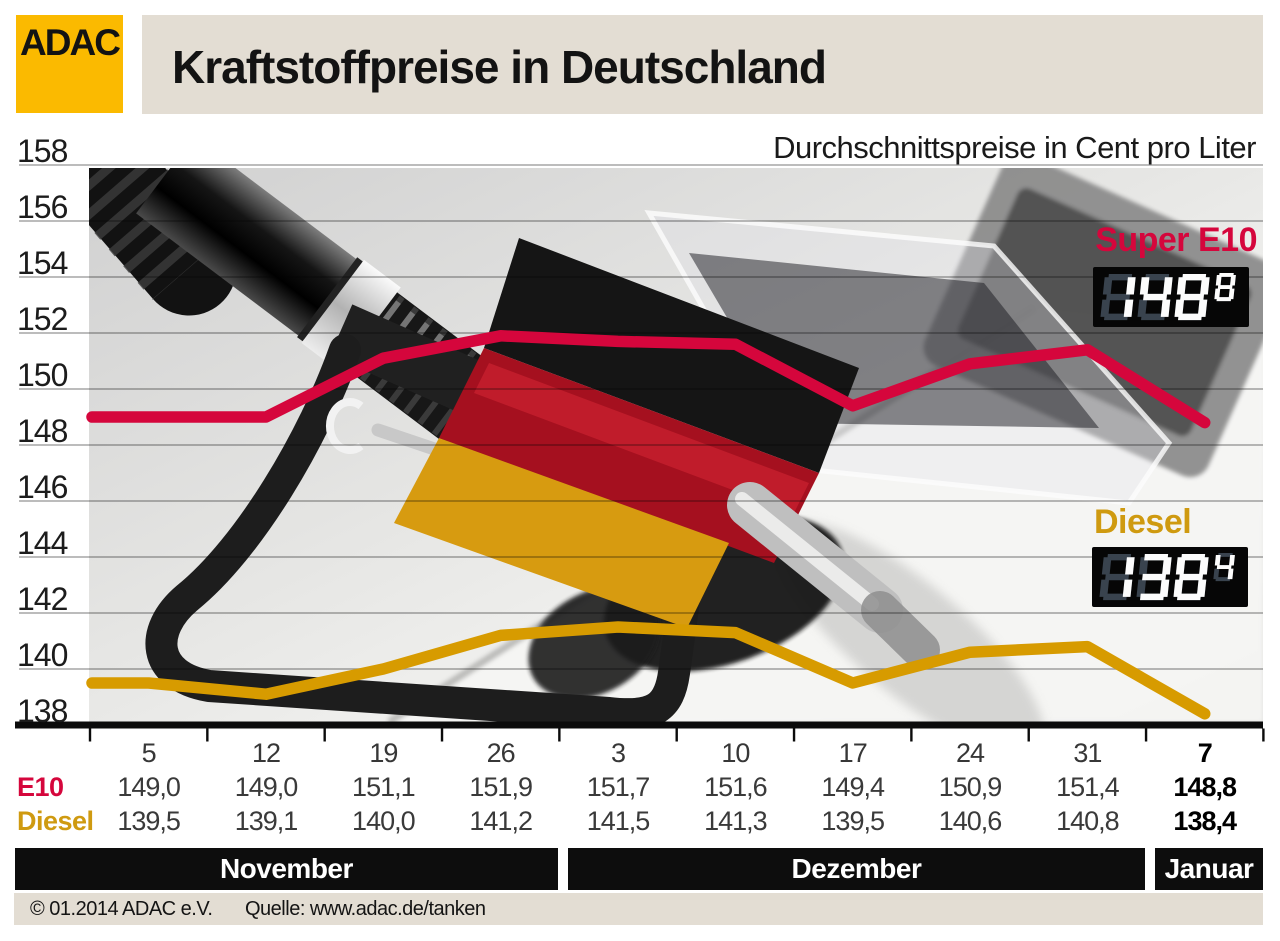  What do you see at coordinates (42, 263) in the screenshot?
I see `y-axis-label: 154` at bounding box center [42, 263].